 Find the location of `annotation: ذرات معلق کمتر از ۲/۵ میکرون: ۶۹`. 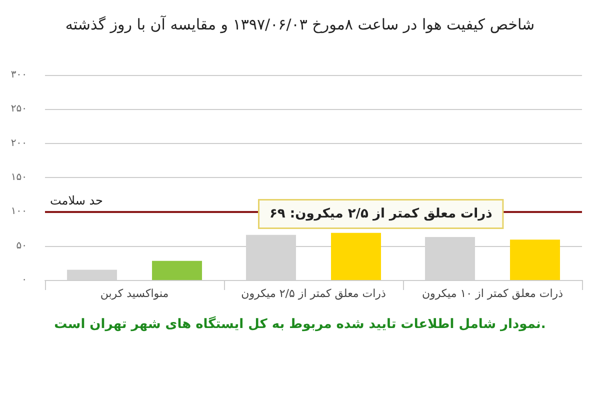

annotation: ذرات معلق کمتر از ۲/۵ میکرون: ۶۹ is located at coordinates (381, 214).